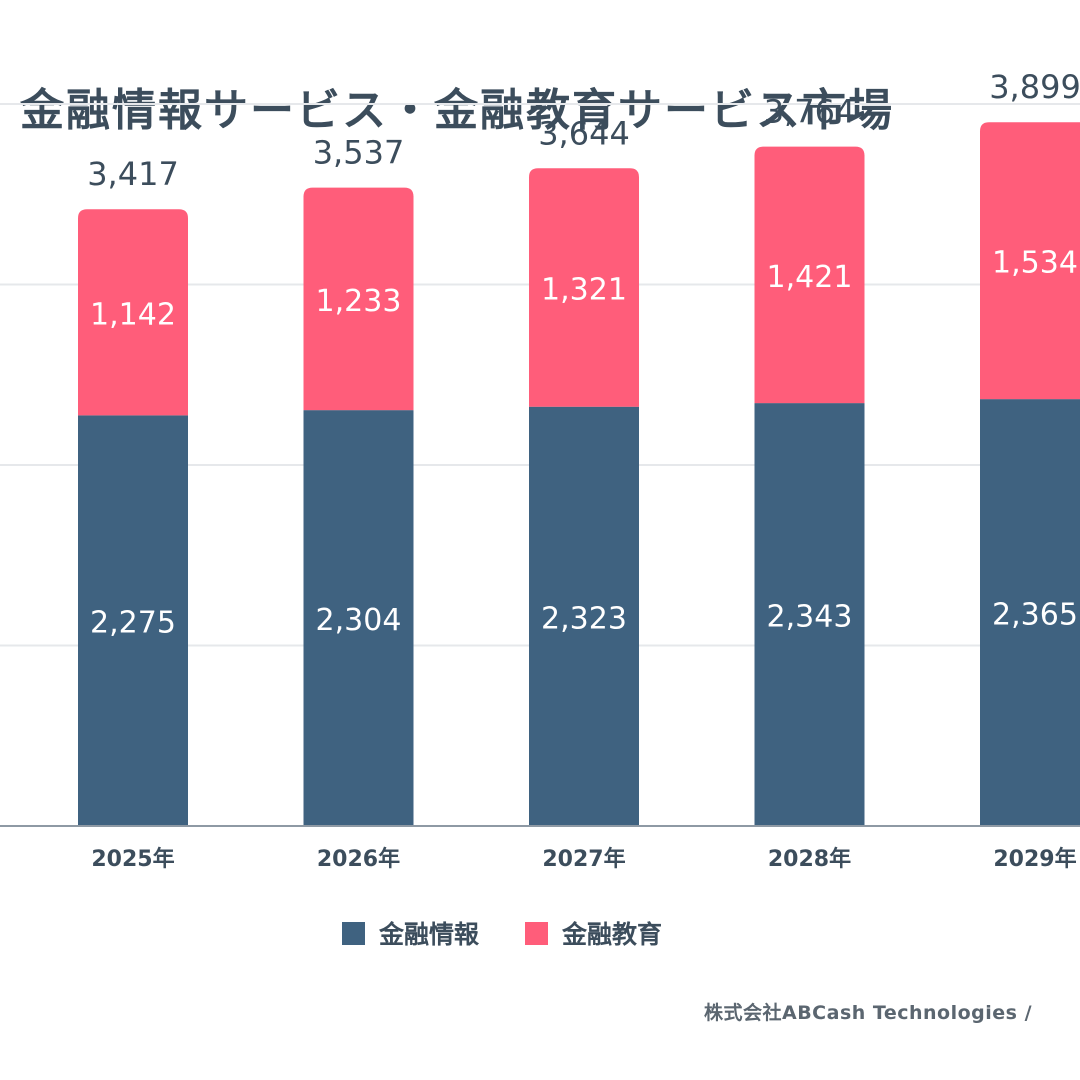  I want to click on total-label: 3,764, so click(810, 112).